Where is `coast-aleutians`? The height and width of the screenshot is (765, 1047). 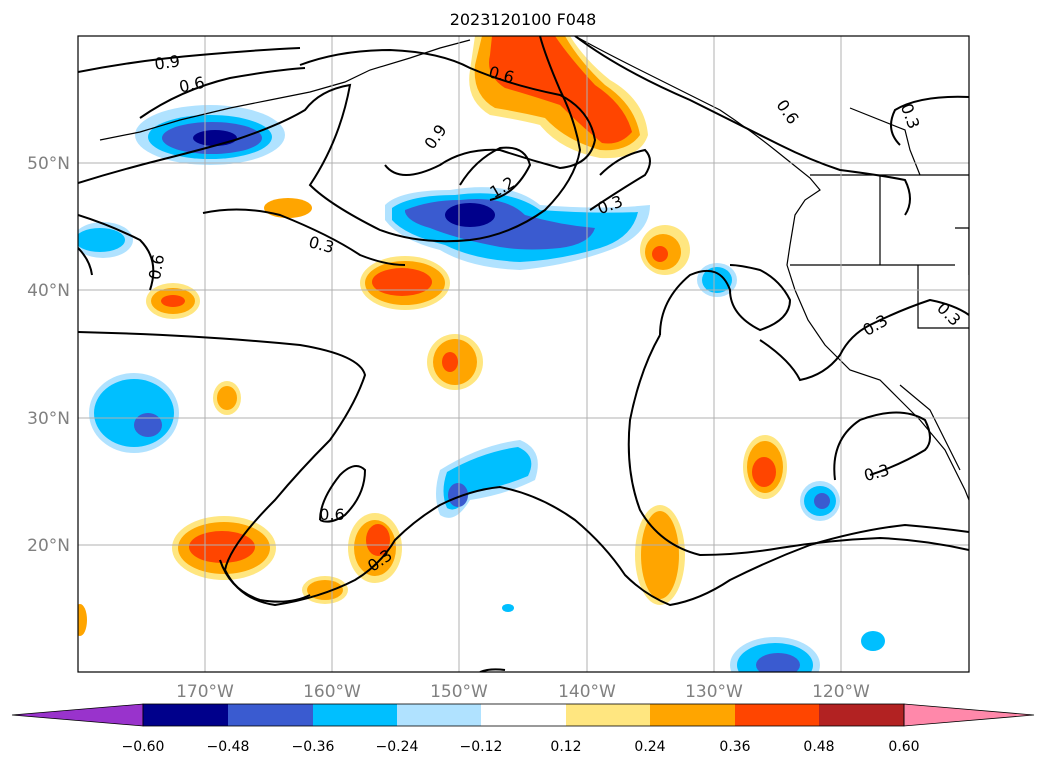
coast-aleutians is located at coordinates (285, 90).